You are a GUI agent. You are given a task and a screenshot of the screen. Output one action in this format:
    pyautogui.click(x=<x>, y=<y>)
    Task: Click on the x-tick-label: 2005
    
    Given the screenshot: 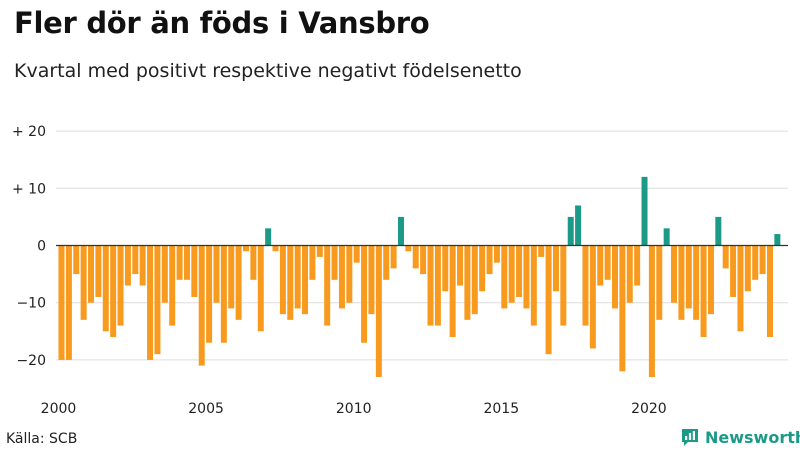 What is the action you would take?
    pyautogui.click(x=206, y=409)
    